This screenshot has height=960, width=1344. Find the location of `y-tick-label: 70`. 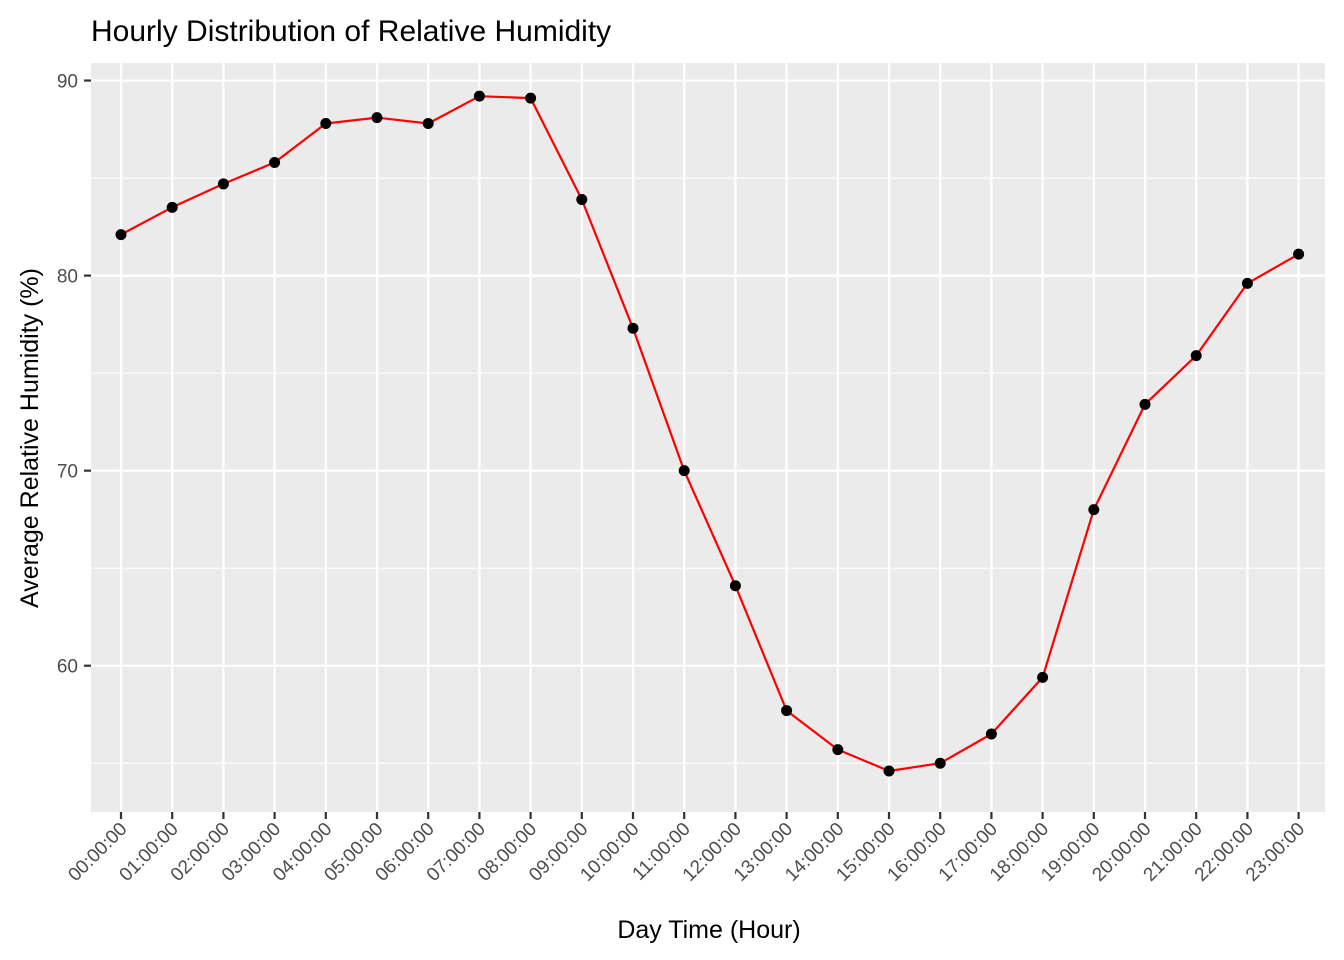

y-tick-label: 70 is located at coordinates (67, 472).